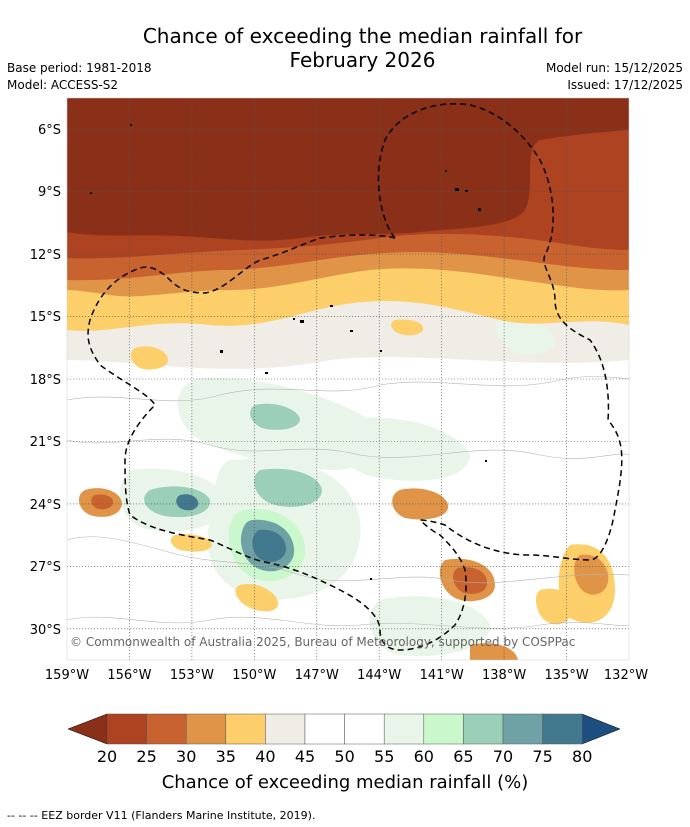 This screenshot has width=690, height=827. I want to click on map-title-line2: February 2026, so click(362, 60).